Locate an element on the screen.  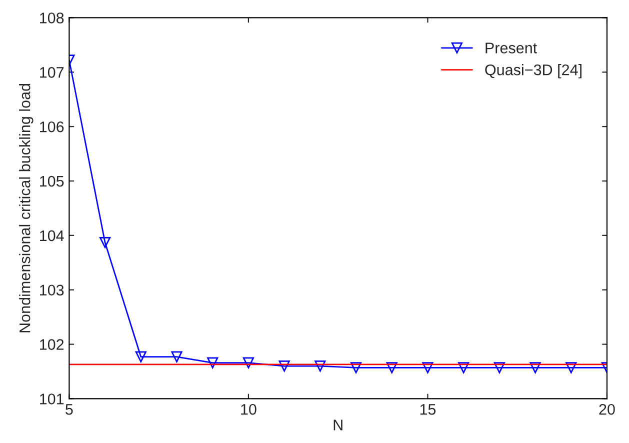
y-tick-label: 101 is located at coordinates (52, 399).